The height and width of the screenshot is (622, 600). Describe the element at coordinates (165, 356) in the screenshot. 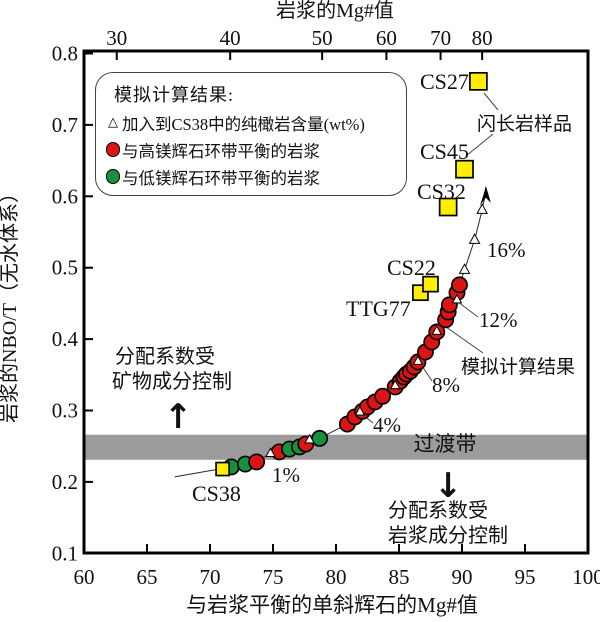

I see `mineral-control-label: 分配系数受` at that location.